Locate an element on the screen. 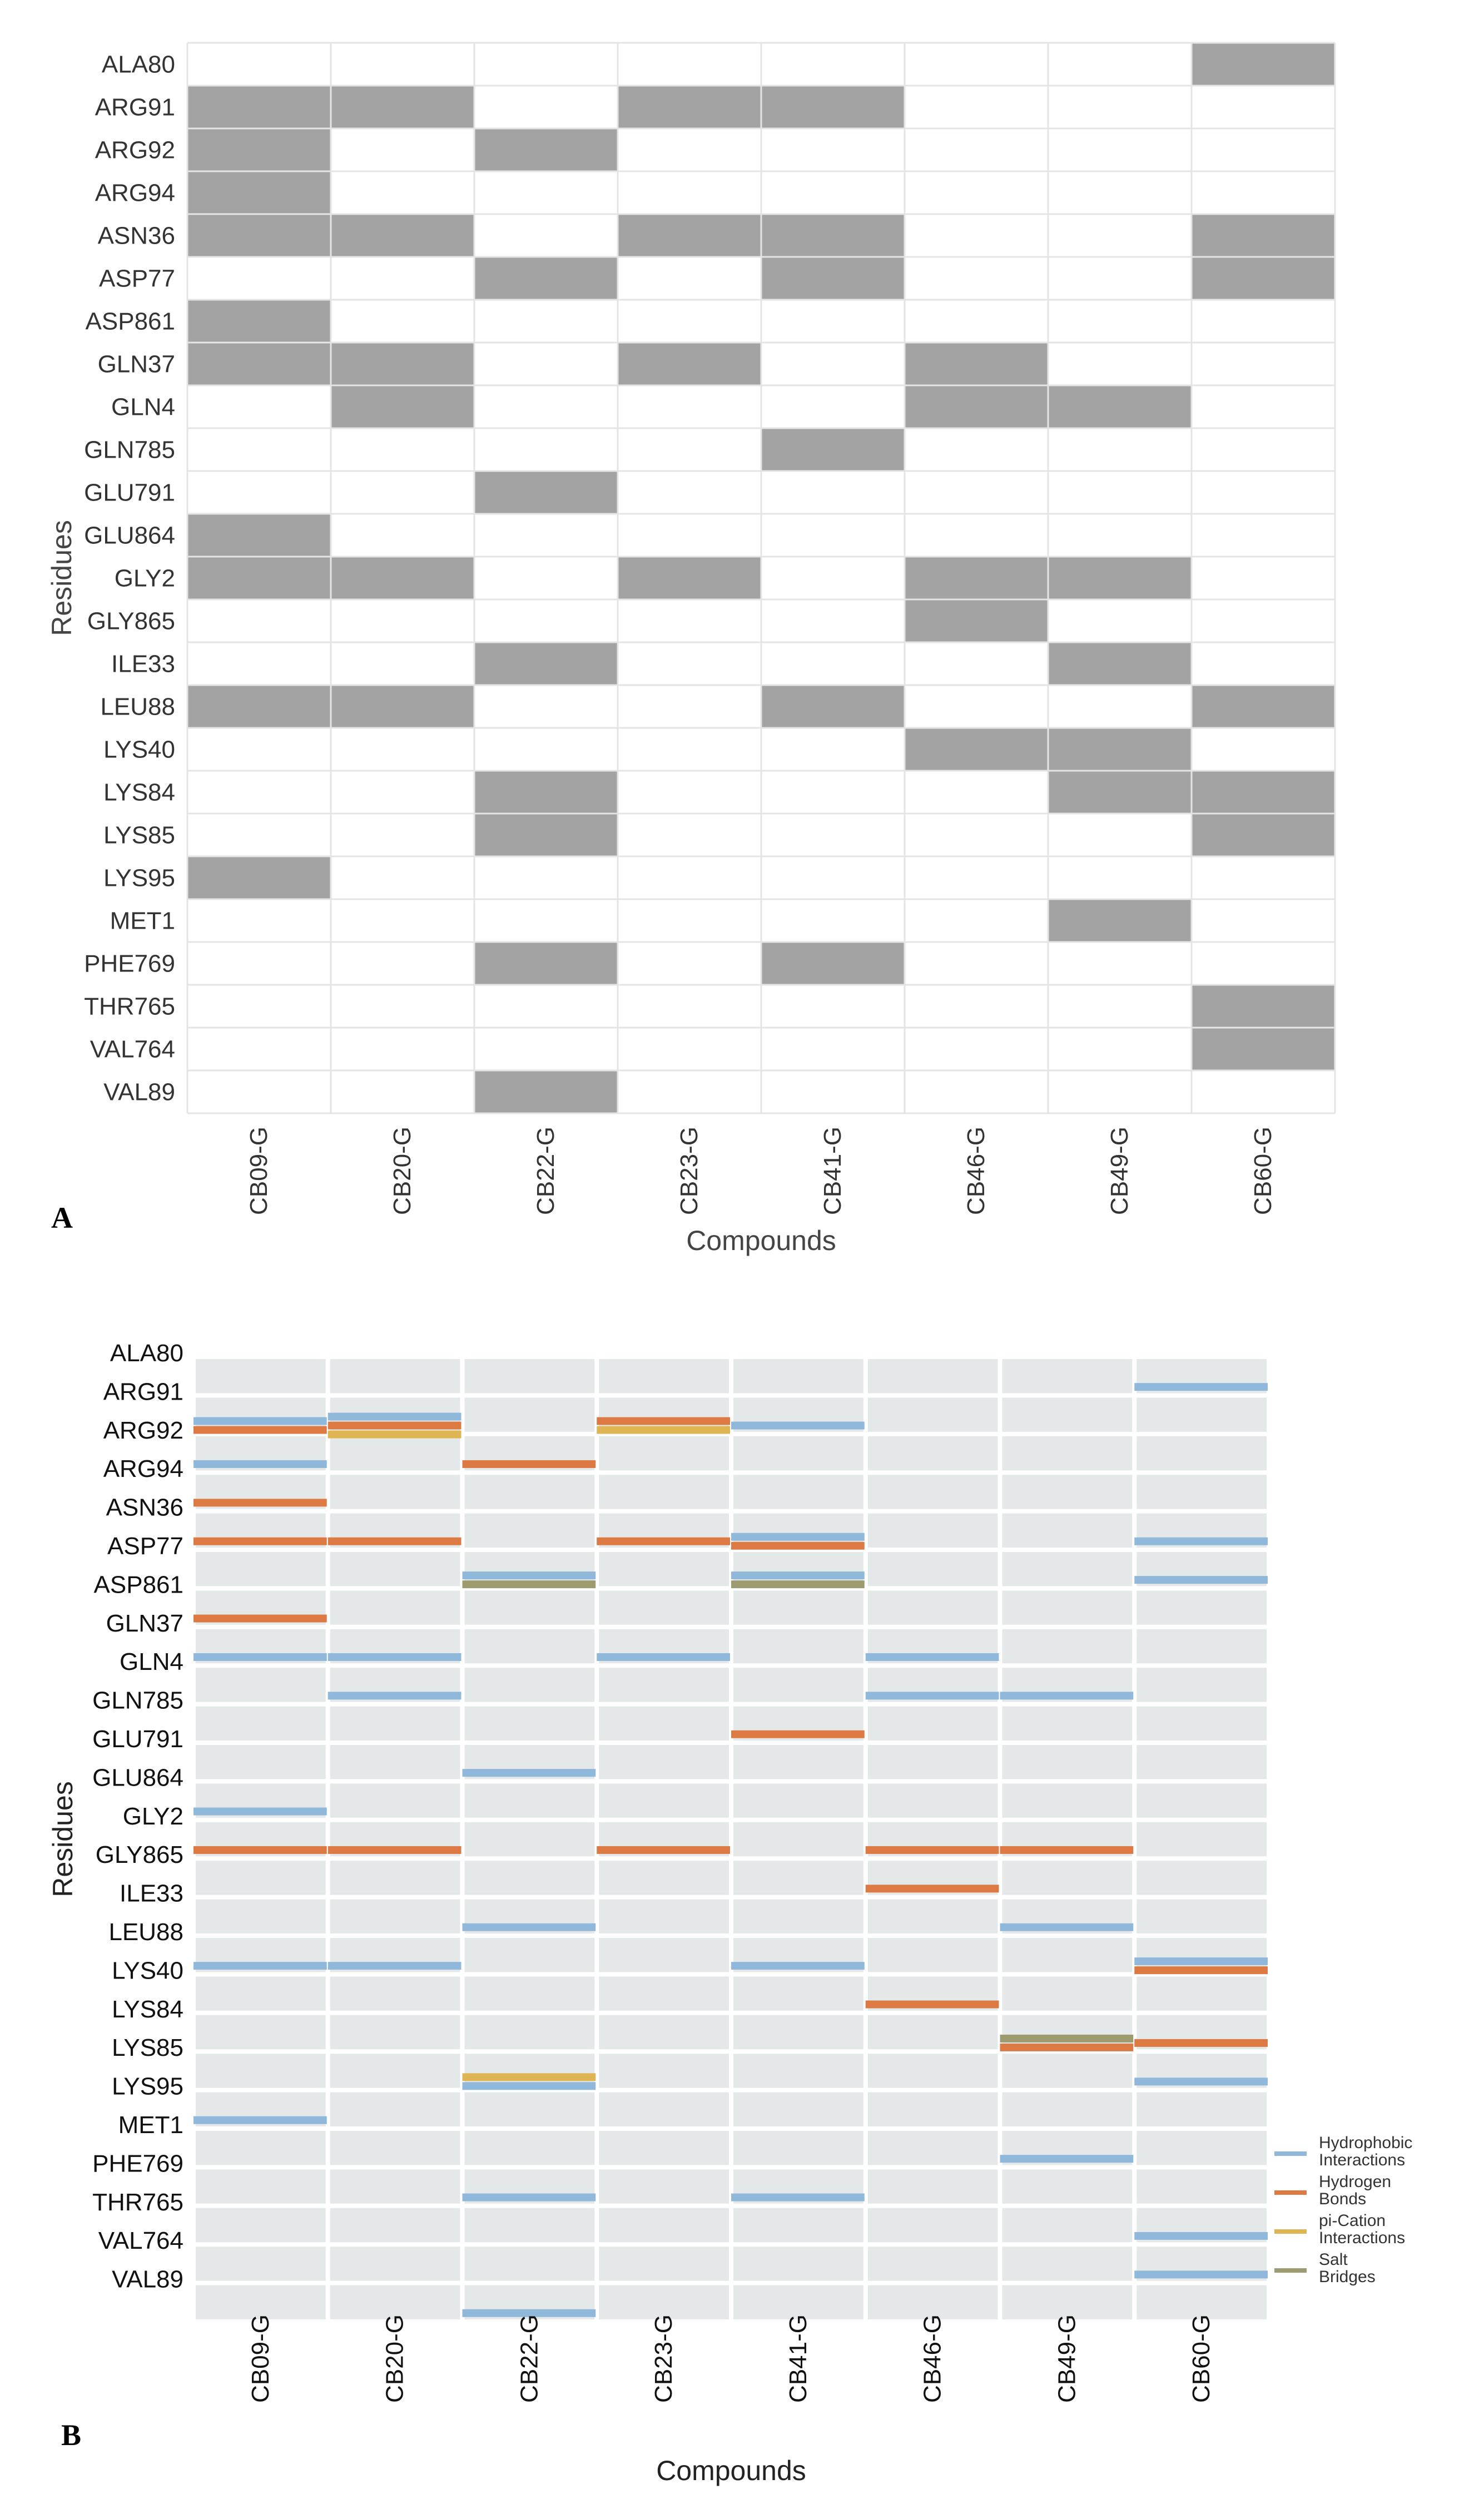 This screenshot has width=1484, height=2494. legend-label-salt: Salt is located at coordinates (1333, 2259).